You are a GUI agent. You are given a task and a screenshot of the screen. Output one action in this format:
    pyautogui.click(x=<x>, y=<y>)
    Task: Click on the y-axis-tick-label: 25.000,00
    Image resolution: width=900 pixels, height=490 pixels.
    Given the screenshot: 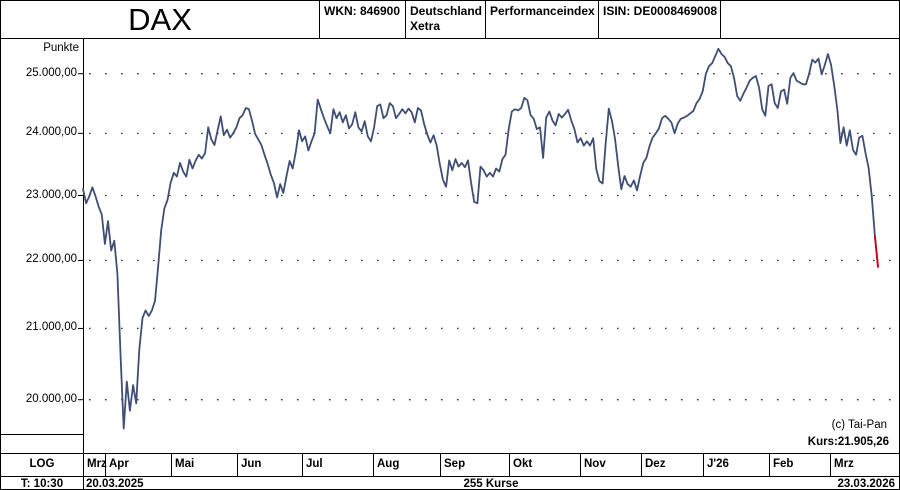 What is the action you would take?
    pyautogui.click(x=51, y=72)
    